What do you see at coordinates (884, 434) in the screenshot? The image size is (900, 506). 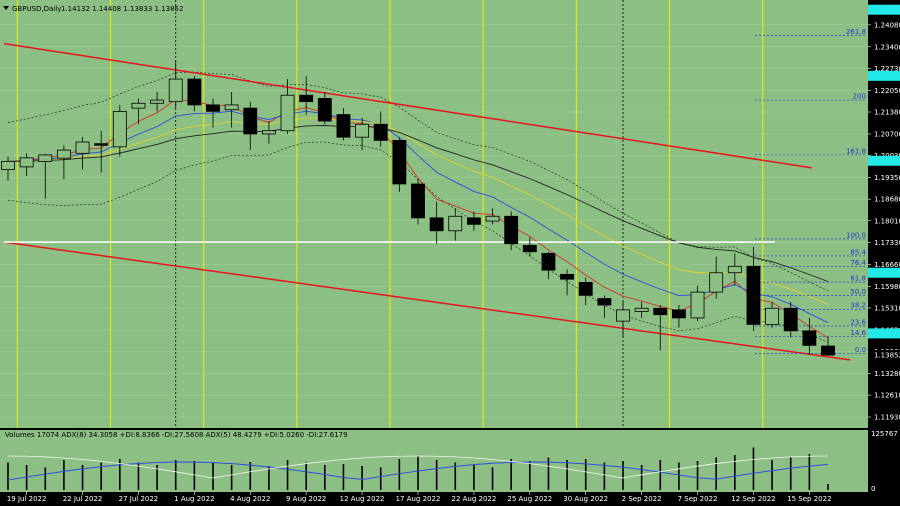 I see `indicator-max-label: 125767` at bounding box center [884, 434].